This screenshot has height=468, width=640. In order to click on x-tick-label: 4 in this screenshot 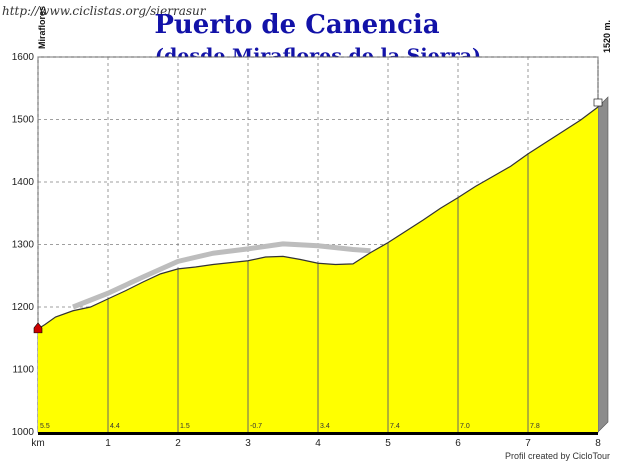, I will do `click(318, 443)`.